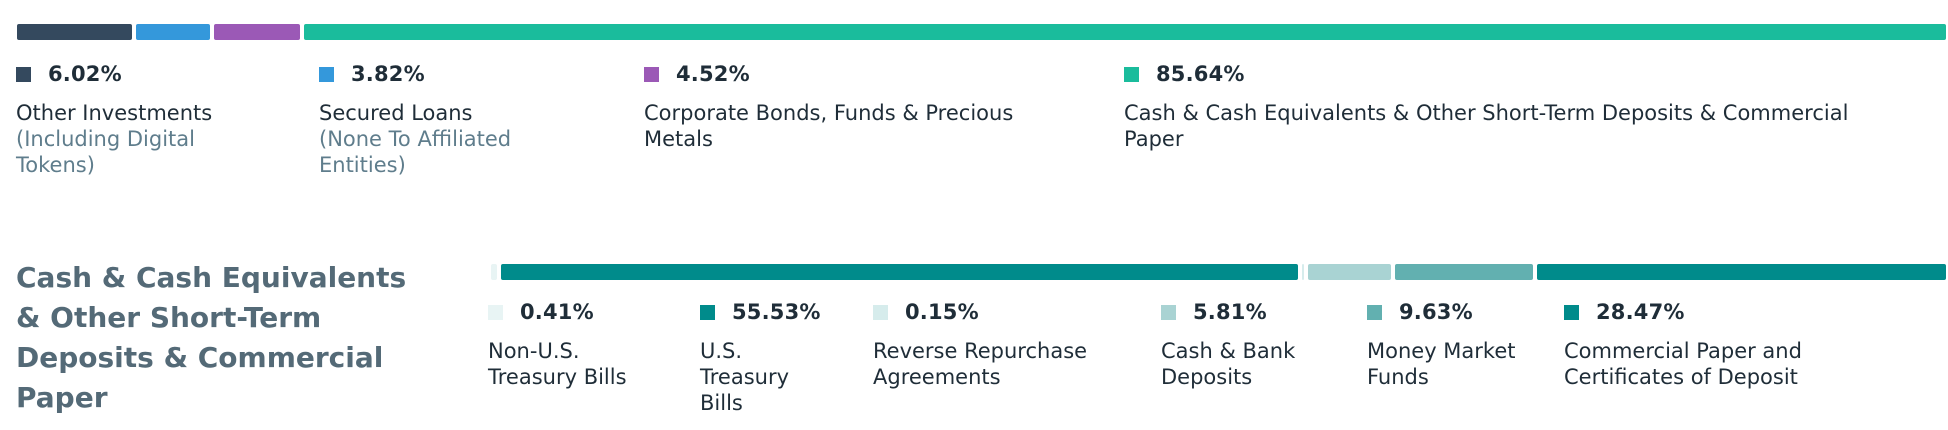  What do you see at coordinates (829, 126) in the screenshot?
I see `category-label: Corporate Bonds, Funds & Precious Metals` at bounding box center [829, 126].